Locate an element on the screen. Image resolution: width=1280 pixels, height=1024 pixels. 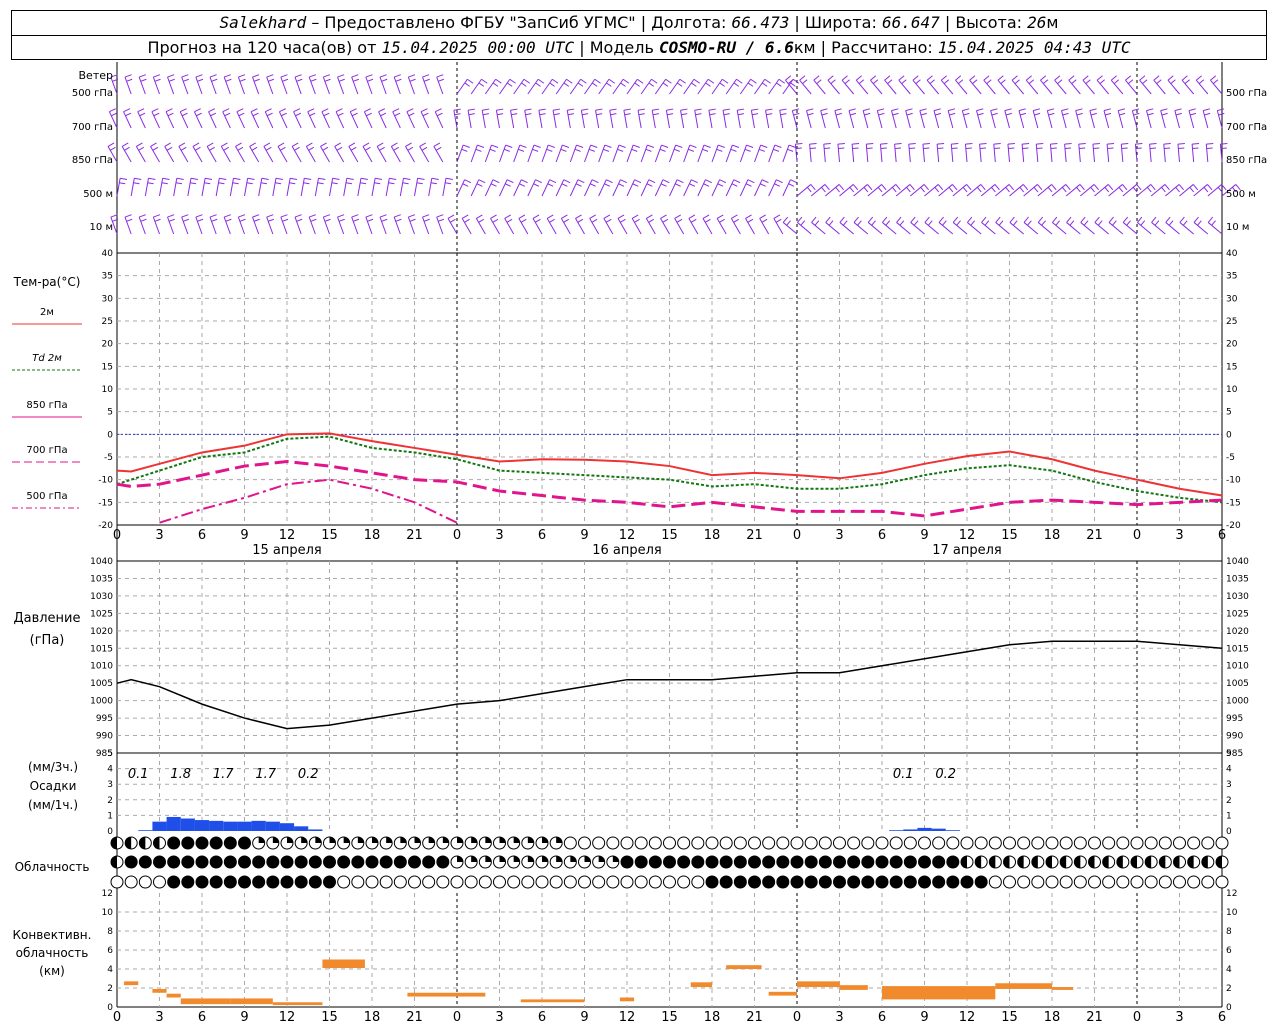
conv-label: облачность is located at coordinates (52, 953).